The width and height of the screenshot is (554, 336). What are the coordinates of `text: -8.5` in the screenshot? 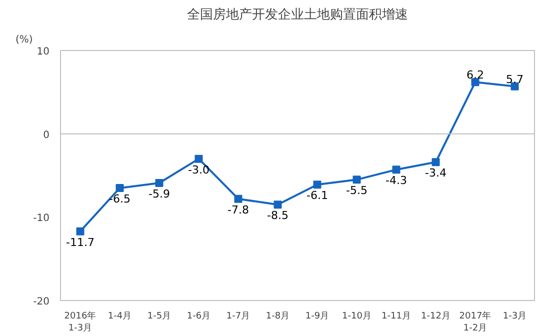 It's located at (277, 215).